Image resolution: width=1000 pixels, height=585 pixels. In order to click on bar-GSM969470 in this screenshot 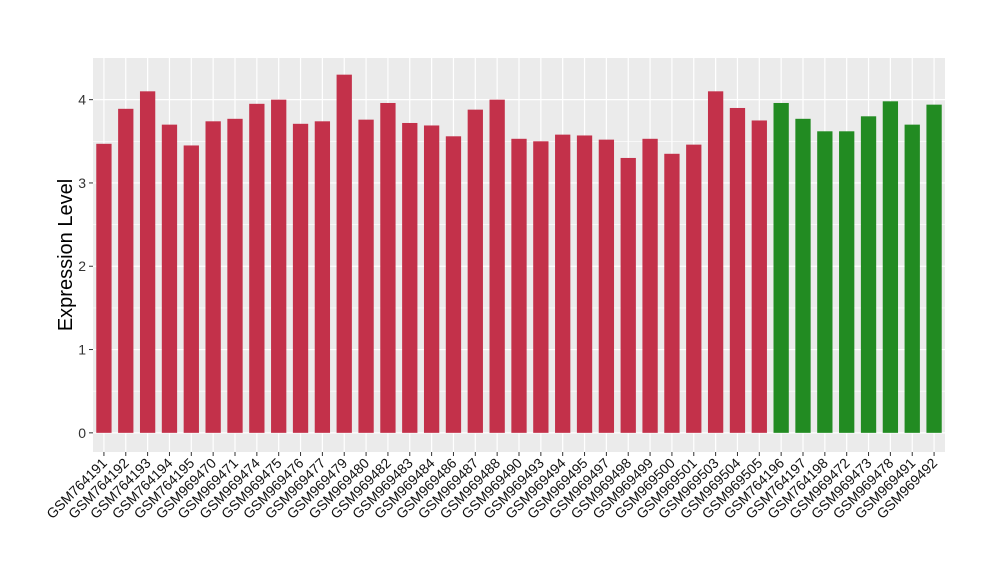, I will do `click(213, 277)`.